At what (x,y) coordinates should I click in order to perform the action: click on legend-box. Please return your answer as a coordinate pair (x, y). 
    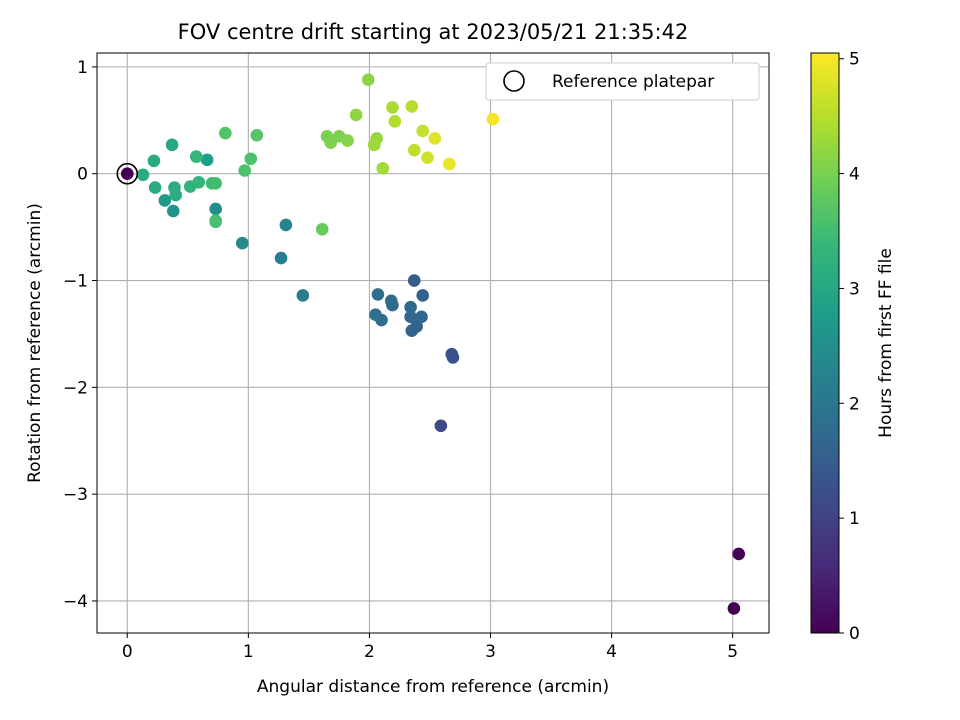
    Looking at the image, I should click on (622, 81).